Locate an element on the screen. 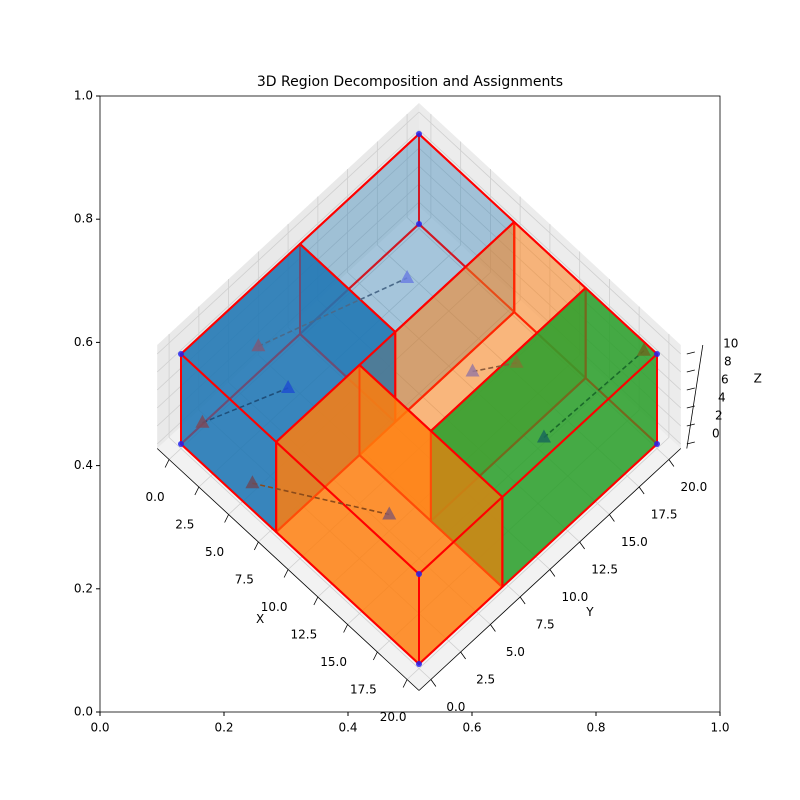 This screenshot has width=800, height=800. x-tick-label: 17.5 is located at coordinates (363, 690).